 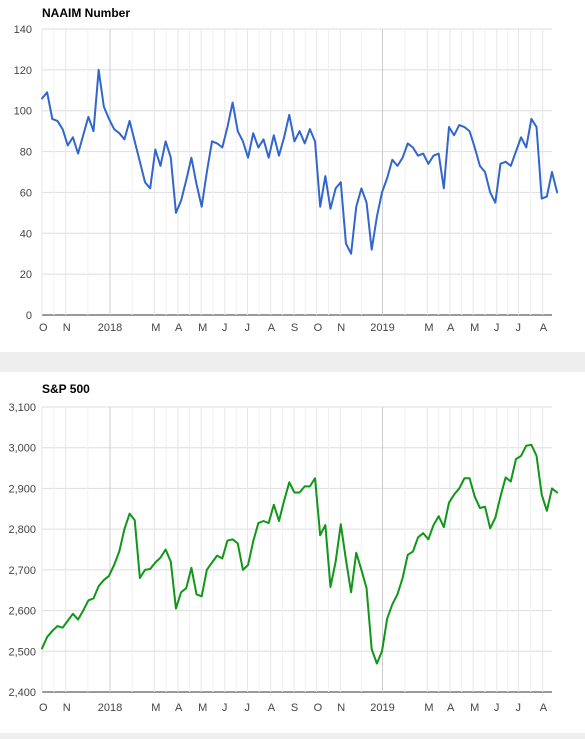 I want to click on y-tick-label: 2,800, so click(x=22, y=530).